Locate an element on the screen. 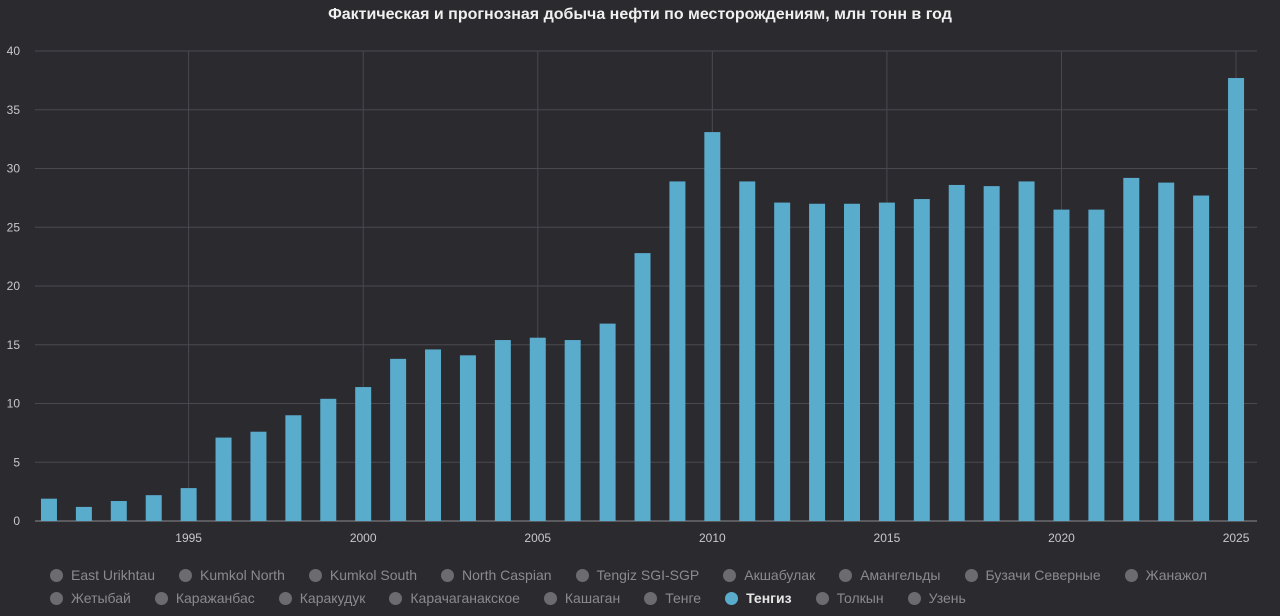 The width and height of the screenshot is (1280, 616). legend-item: Каражанбас is located at coordinates (204, 598).